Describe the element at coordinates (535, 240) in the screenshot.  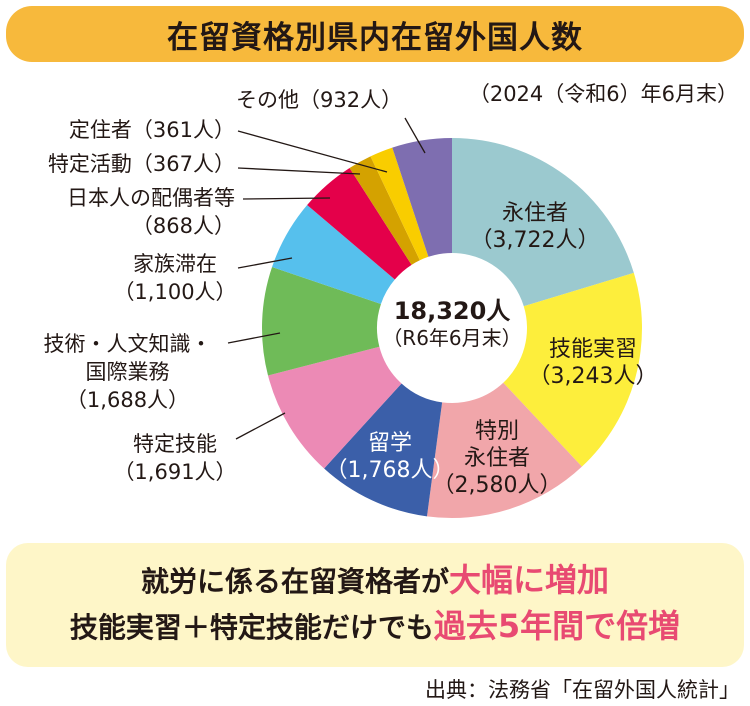
I see `slice-value: （3,722人）` at that location.